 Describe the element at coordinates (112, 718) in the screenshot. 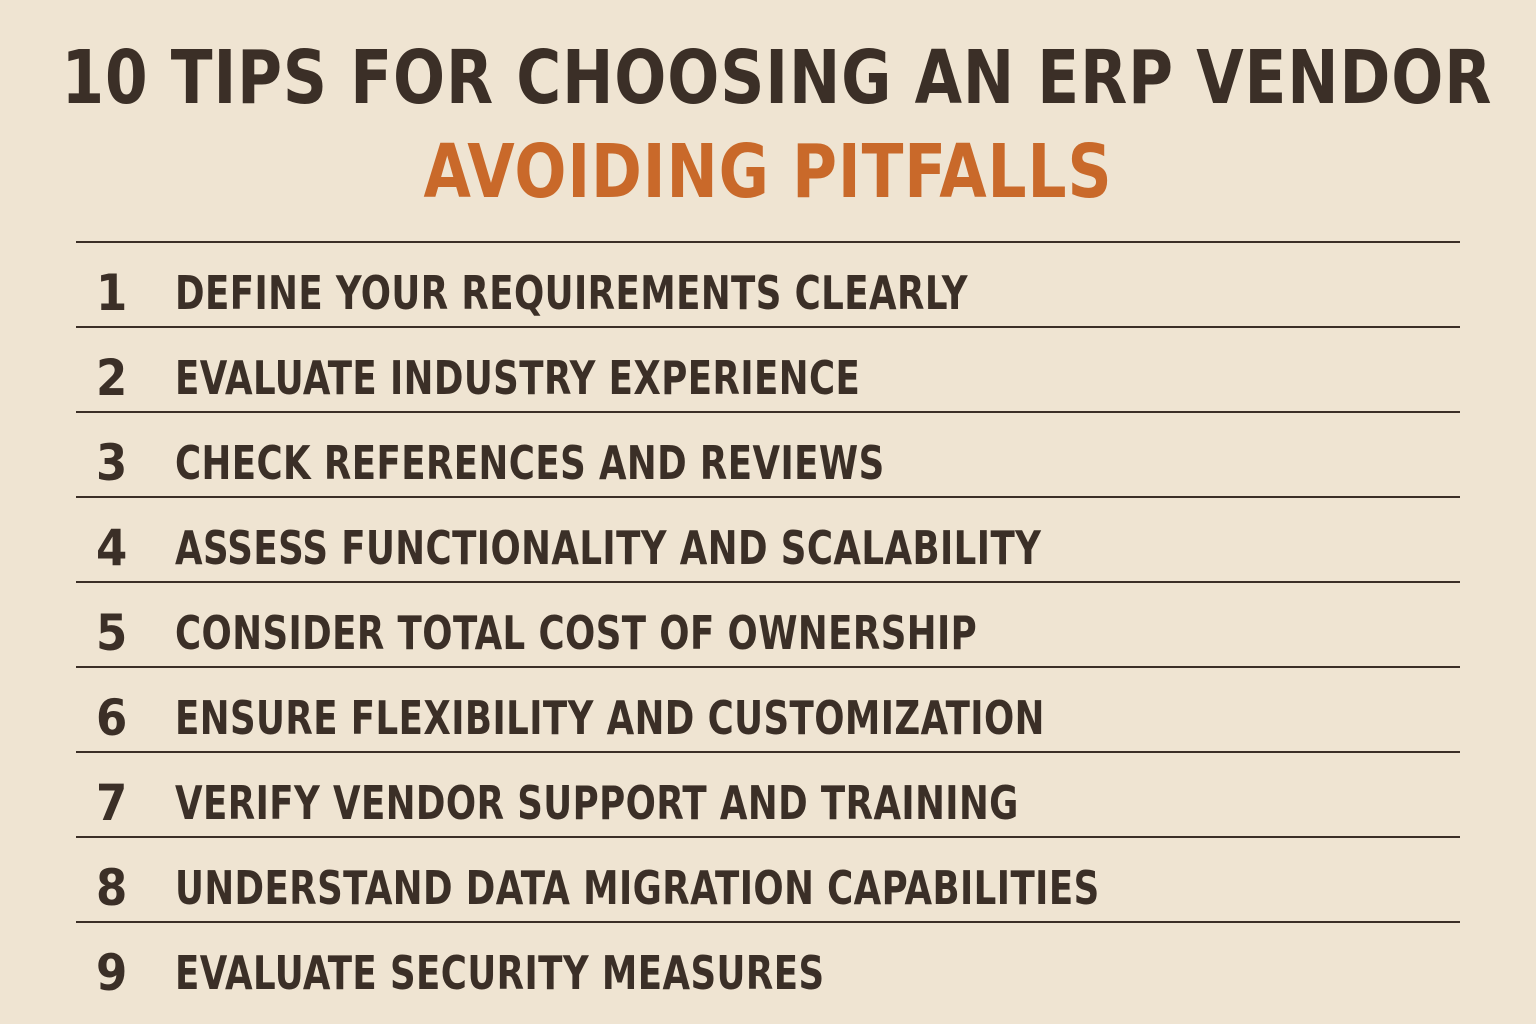

I see `tip-number: 6` at that location.